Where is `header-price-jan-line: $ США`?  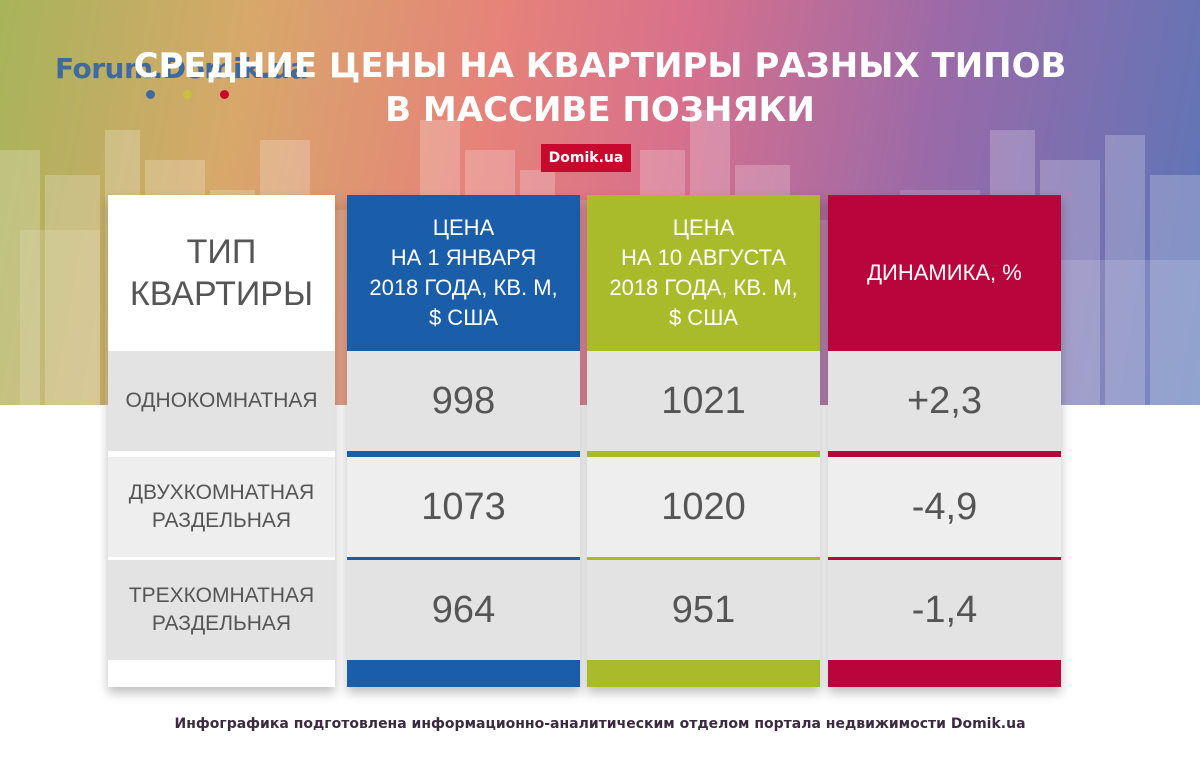 header-price-jan-line: $ США is located at coordinates (463, 317).